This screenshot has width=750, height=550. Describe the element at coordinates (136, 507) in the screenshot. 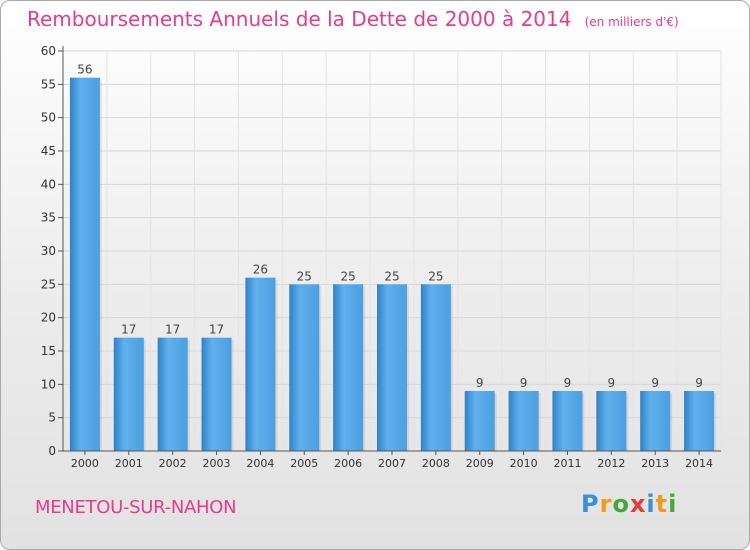

I see `commune-name: MENETOU-SUR-NAHON` at that location.